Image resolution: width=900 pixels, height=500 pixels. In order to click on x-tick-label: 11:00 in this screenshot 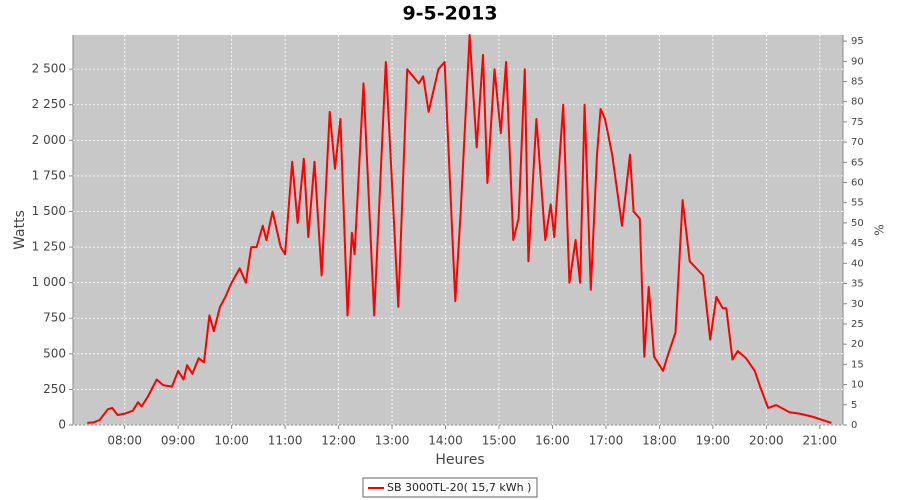, I will do `click(285, 441)`.